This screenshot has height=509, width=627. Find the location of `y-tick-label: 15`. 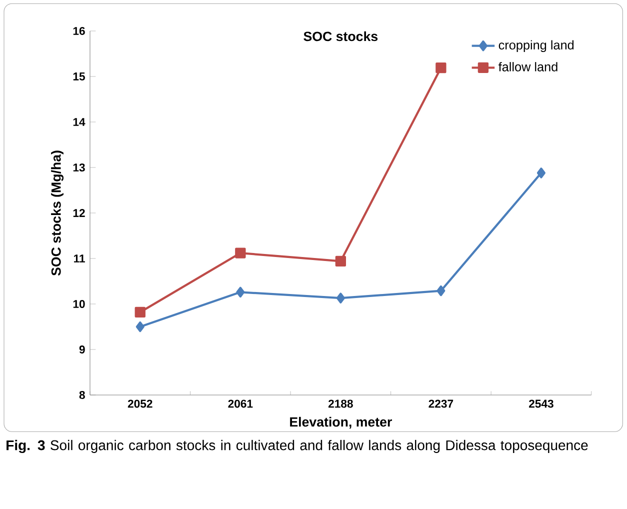

y-tick-label: 15 is located at coordinates (79, 76).